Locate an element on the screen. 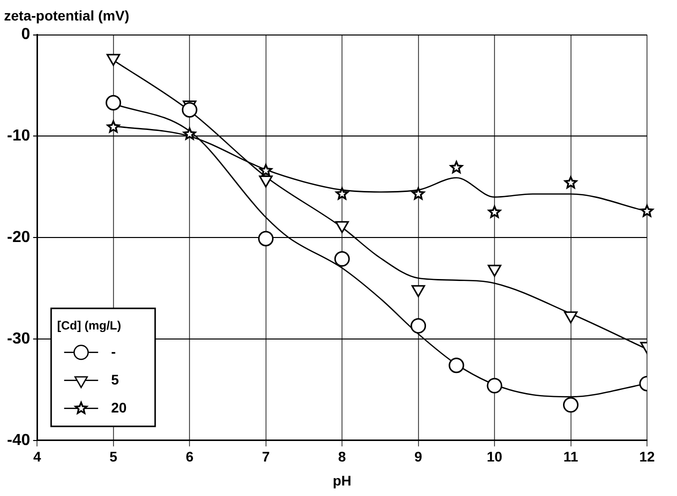  x-tick-label: 10 is located at coordinates (494, 456).